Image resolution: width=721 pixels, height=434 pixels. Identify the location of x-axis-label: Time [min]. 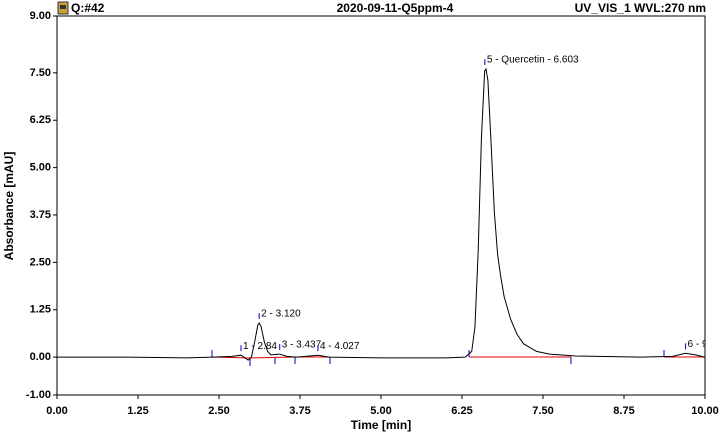
(381, 425).